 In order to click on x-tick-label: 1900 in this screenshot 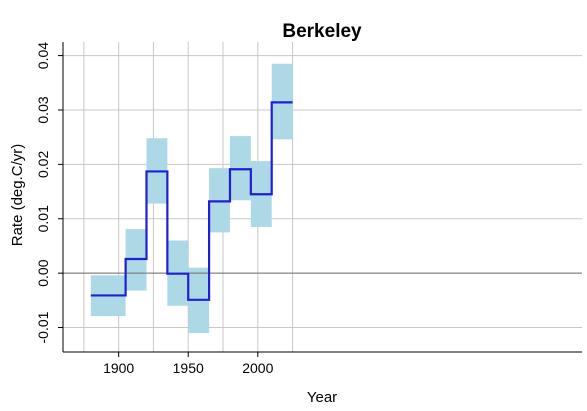, I will do `click(118, 368)`.